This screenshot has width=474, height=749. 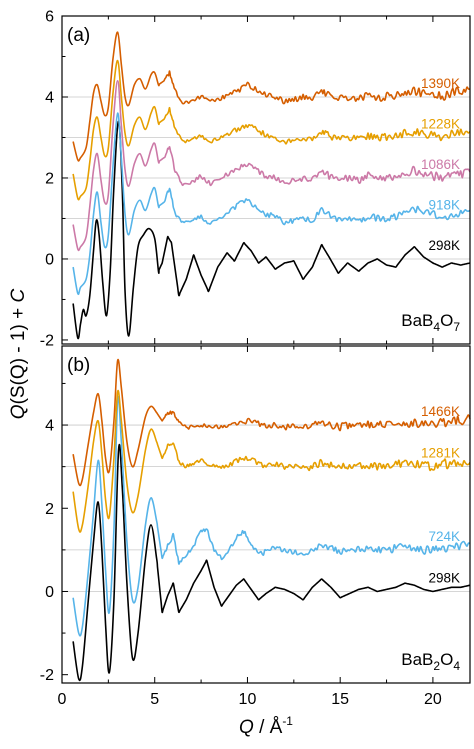 I want to click on x-tick-label: 10, so click(x=248, y=699).